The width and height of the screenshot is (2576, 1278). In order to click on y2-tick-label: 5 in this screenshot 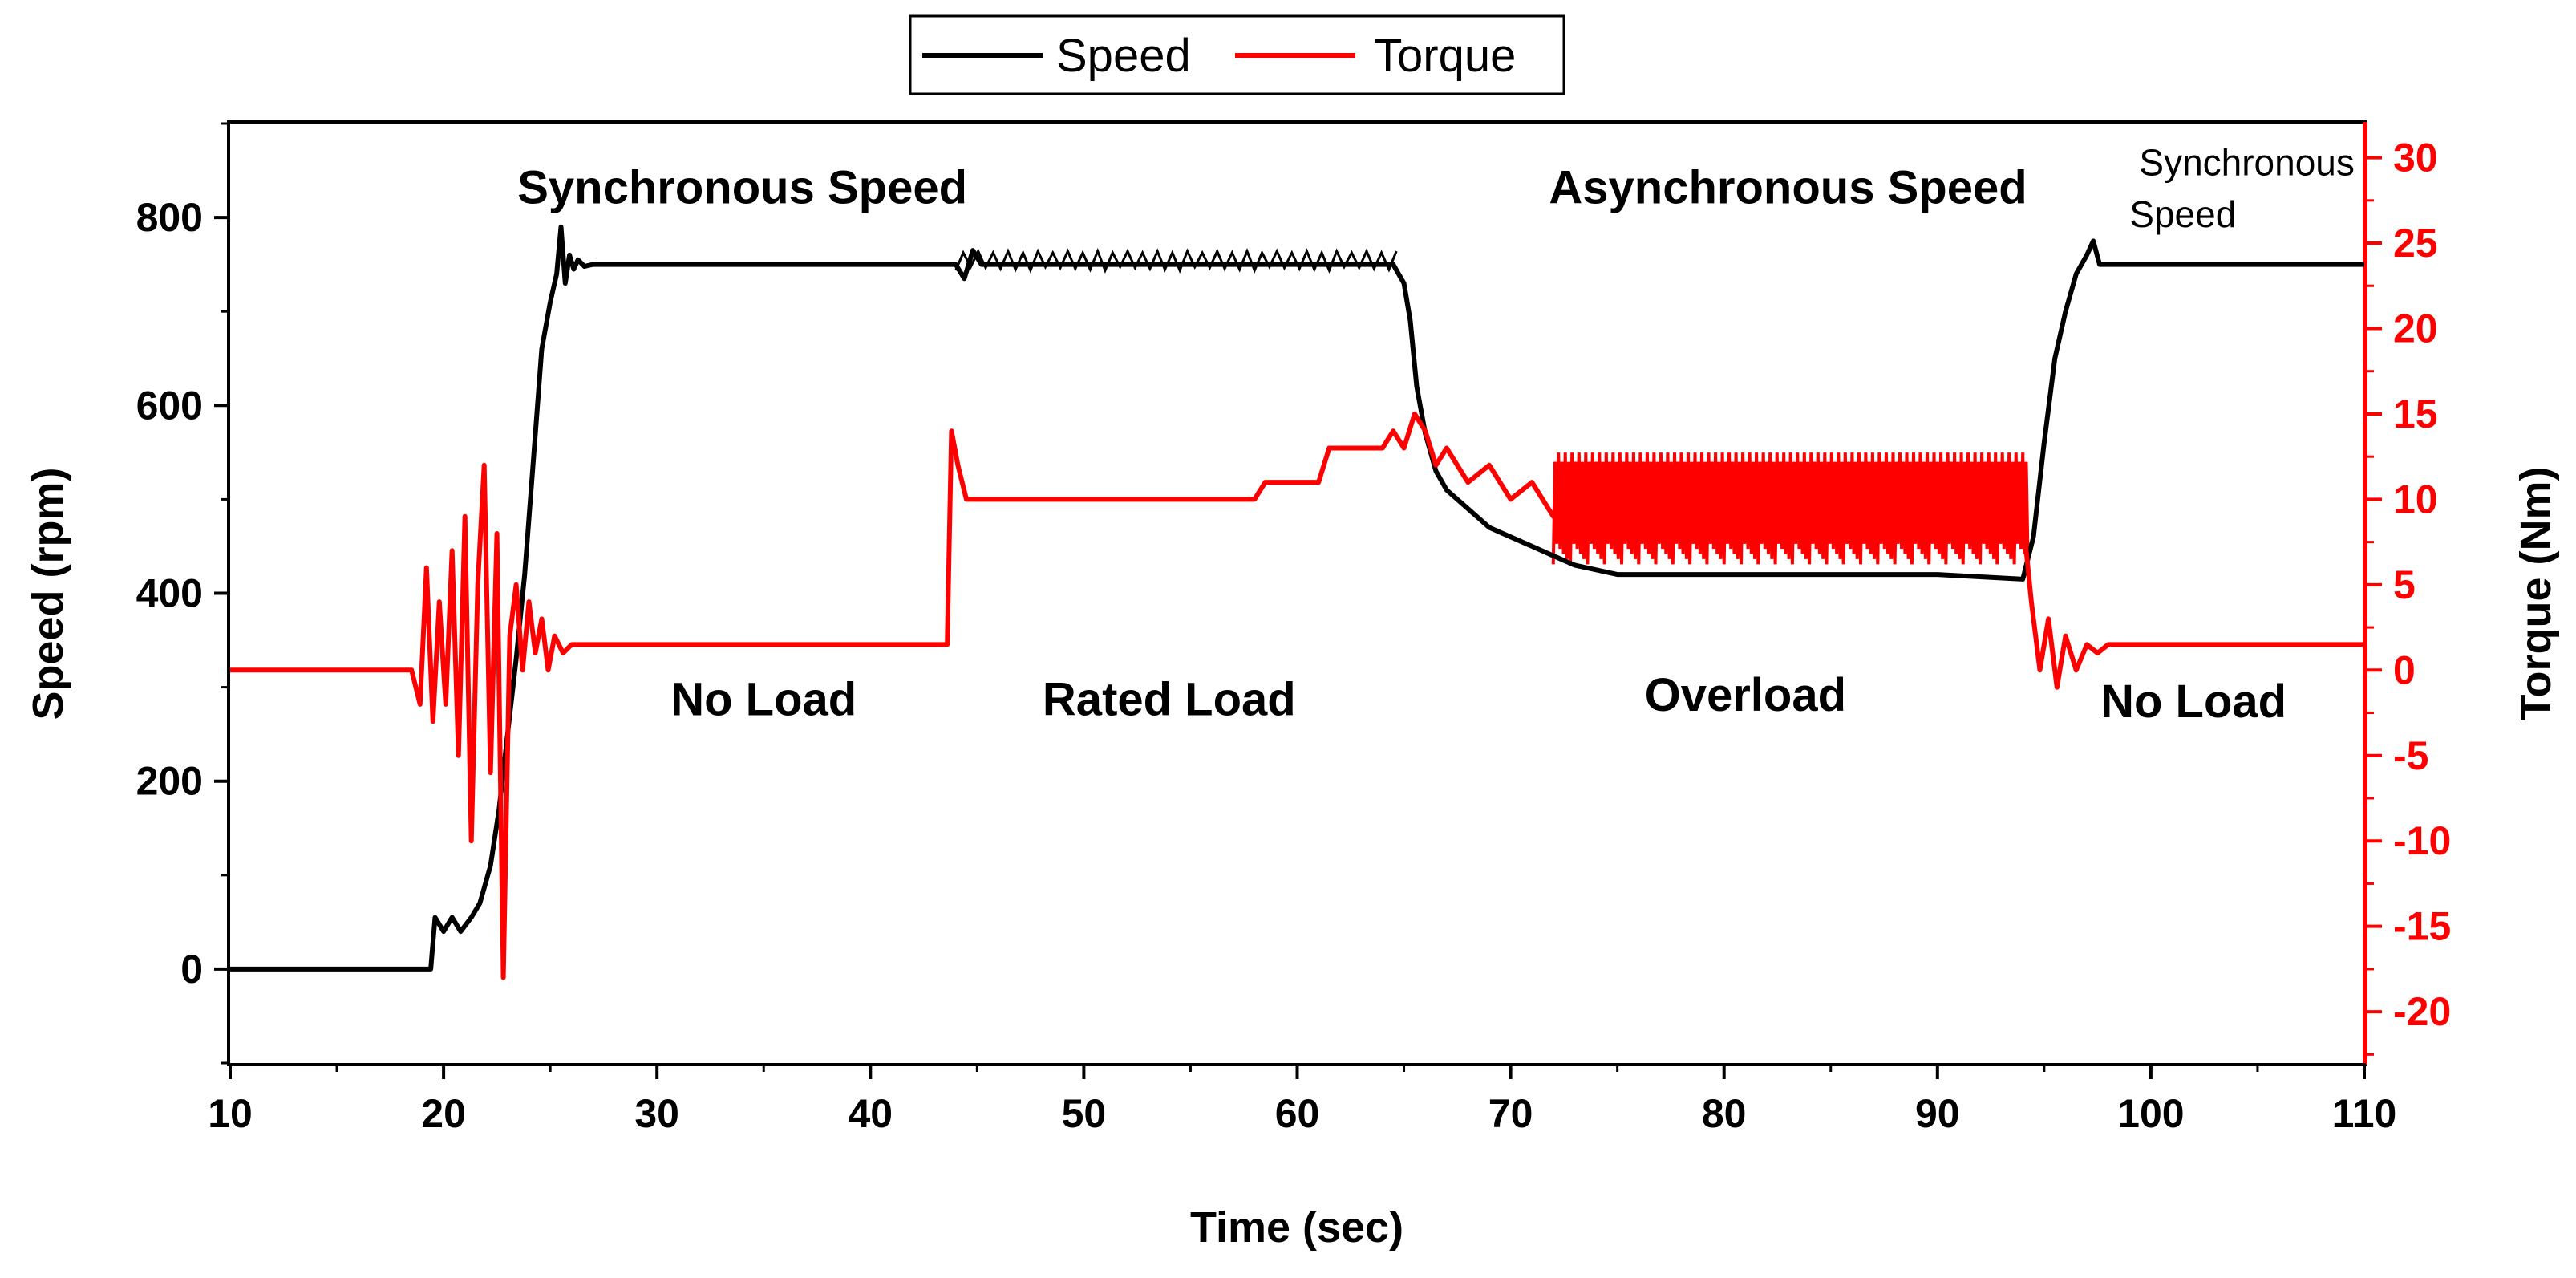, I will do `click(2404, 584)`.